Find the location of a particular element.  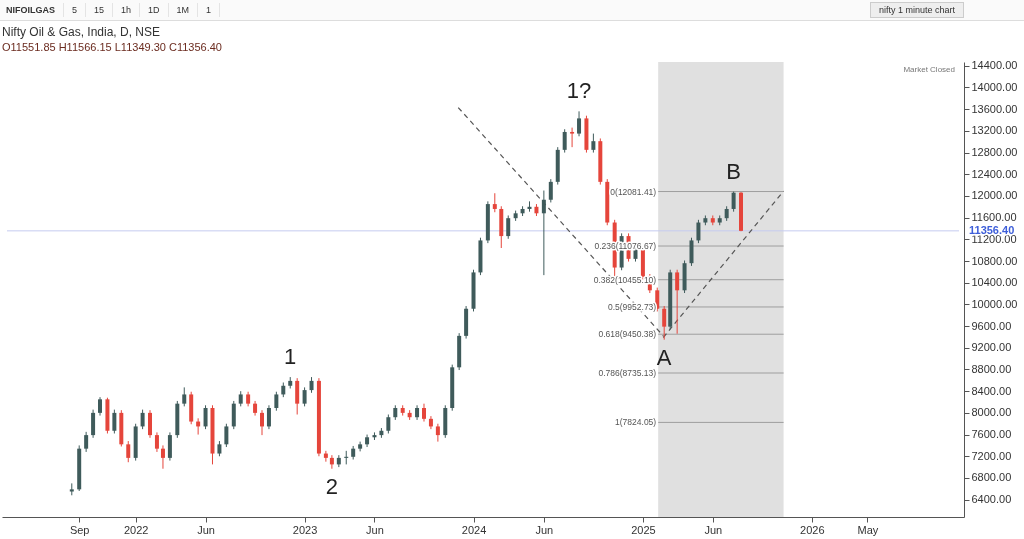

ref-line-label: 0.618(9450.38) is located at coordinates (627, 334).